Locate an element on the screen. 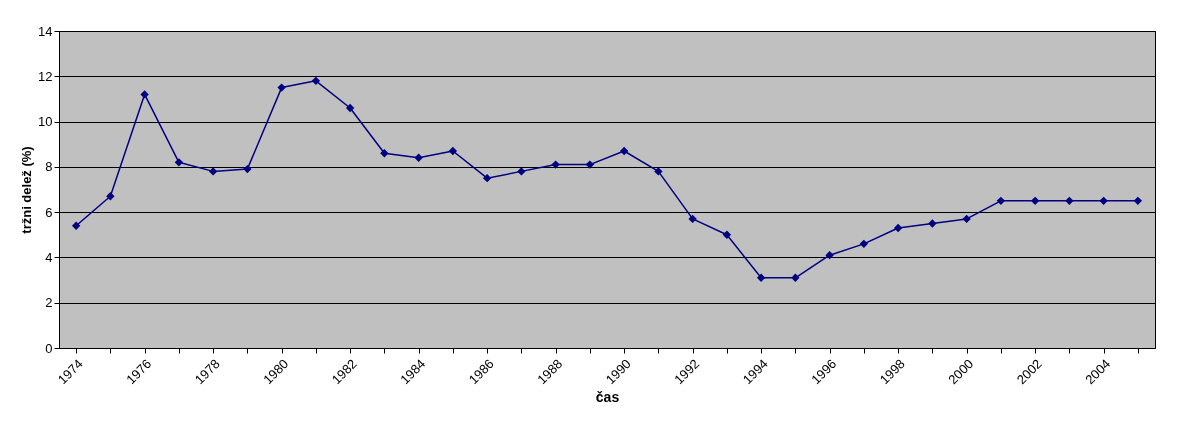 Image resolution: width=1192 pixels, height=423 pixels. y-tick-label: 10 is located at coordinates (45, 122).